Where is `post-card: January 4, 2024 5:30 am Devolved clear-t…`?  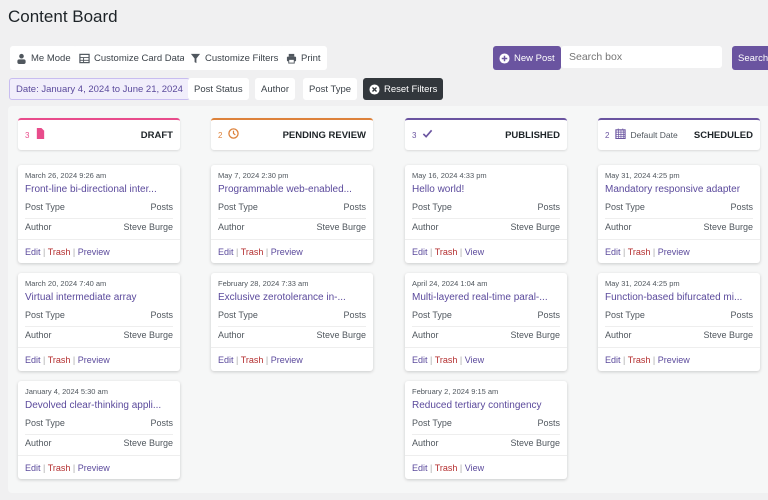
post-card: January 4, 2024 5:30 am Devolved clear-t… is located at coordinates (99, 430).